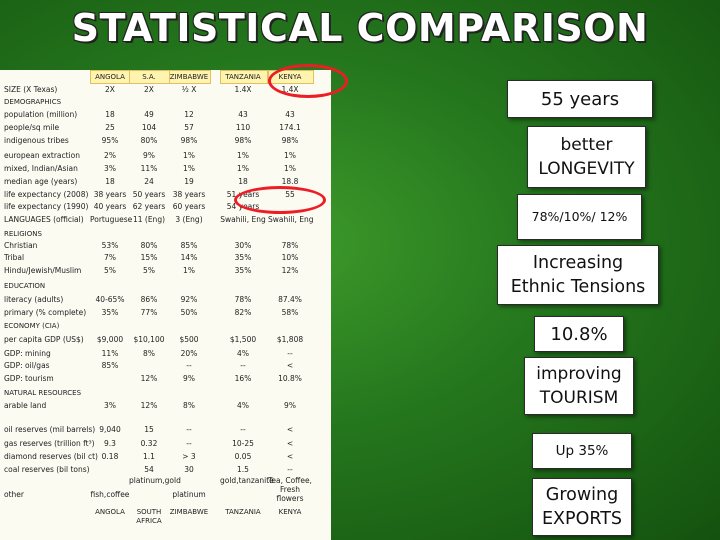 This screenshot has height=540, width=720. I want to click on row-label: primary (% complete), so click(45, 312).